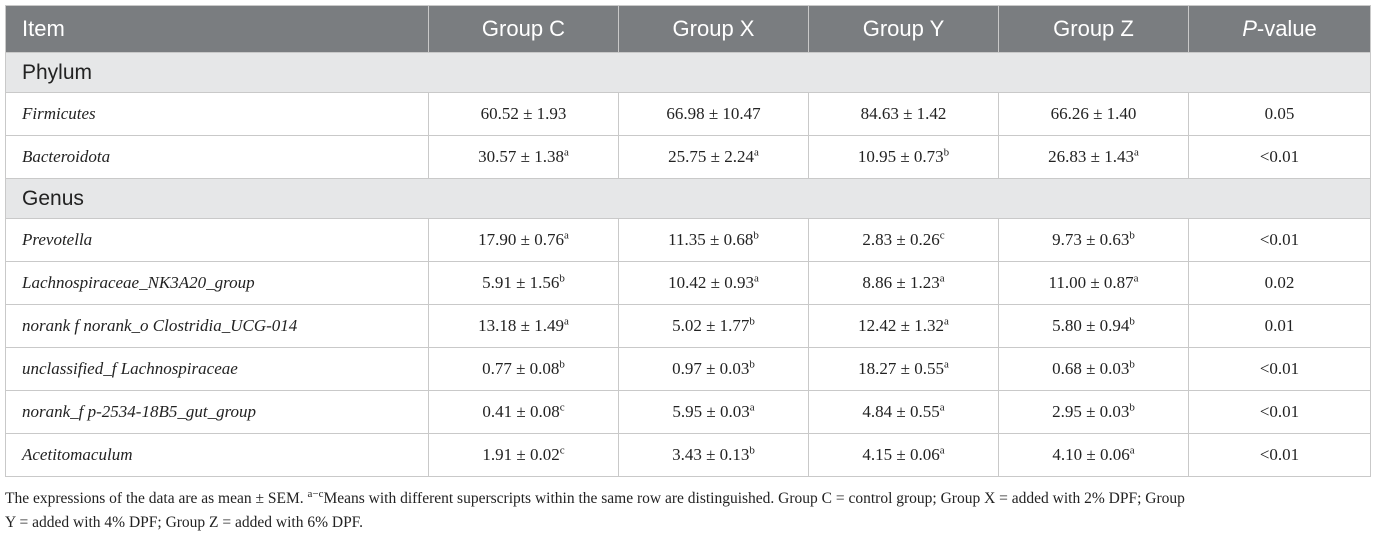  Describe the element at coordinates (1091, 368) in the screenshot. I see `cell-value: 0.68 ± 0.03` at that location.